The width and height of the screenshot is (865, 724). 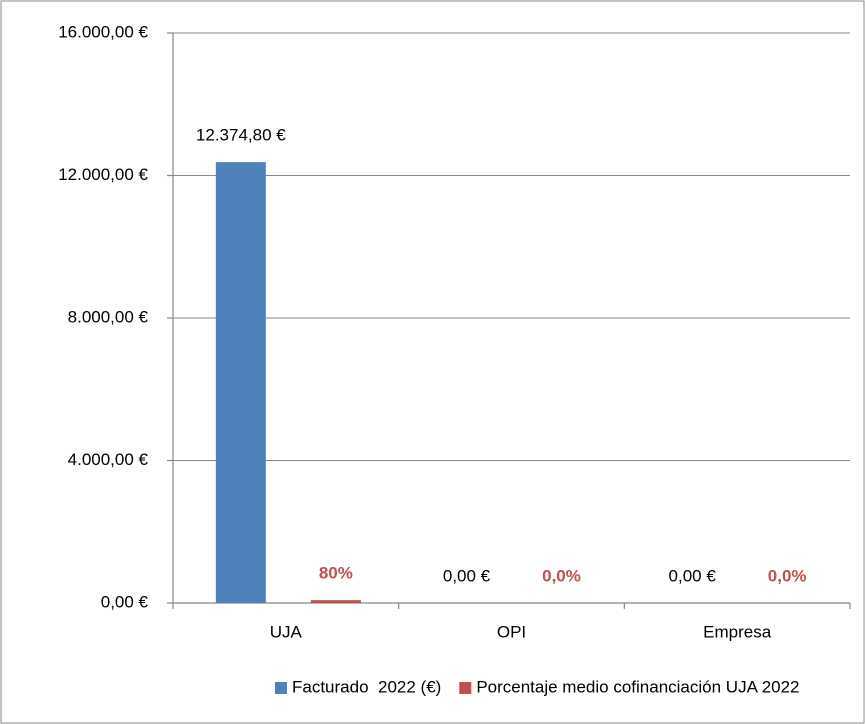 I want to click on x-tick-label: UJA, so click(x=286, y=631).